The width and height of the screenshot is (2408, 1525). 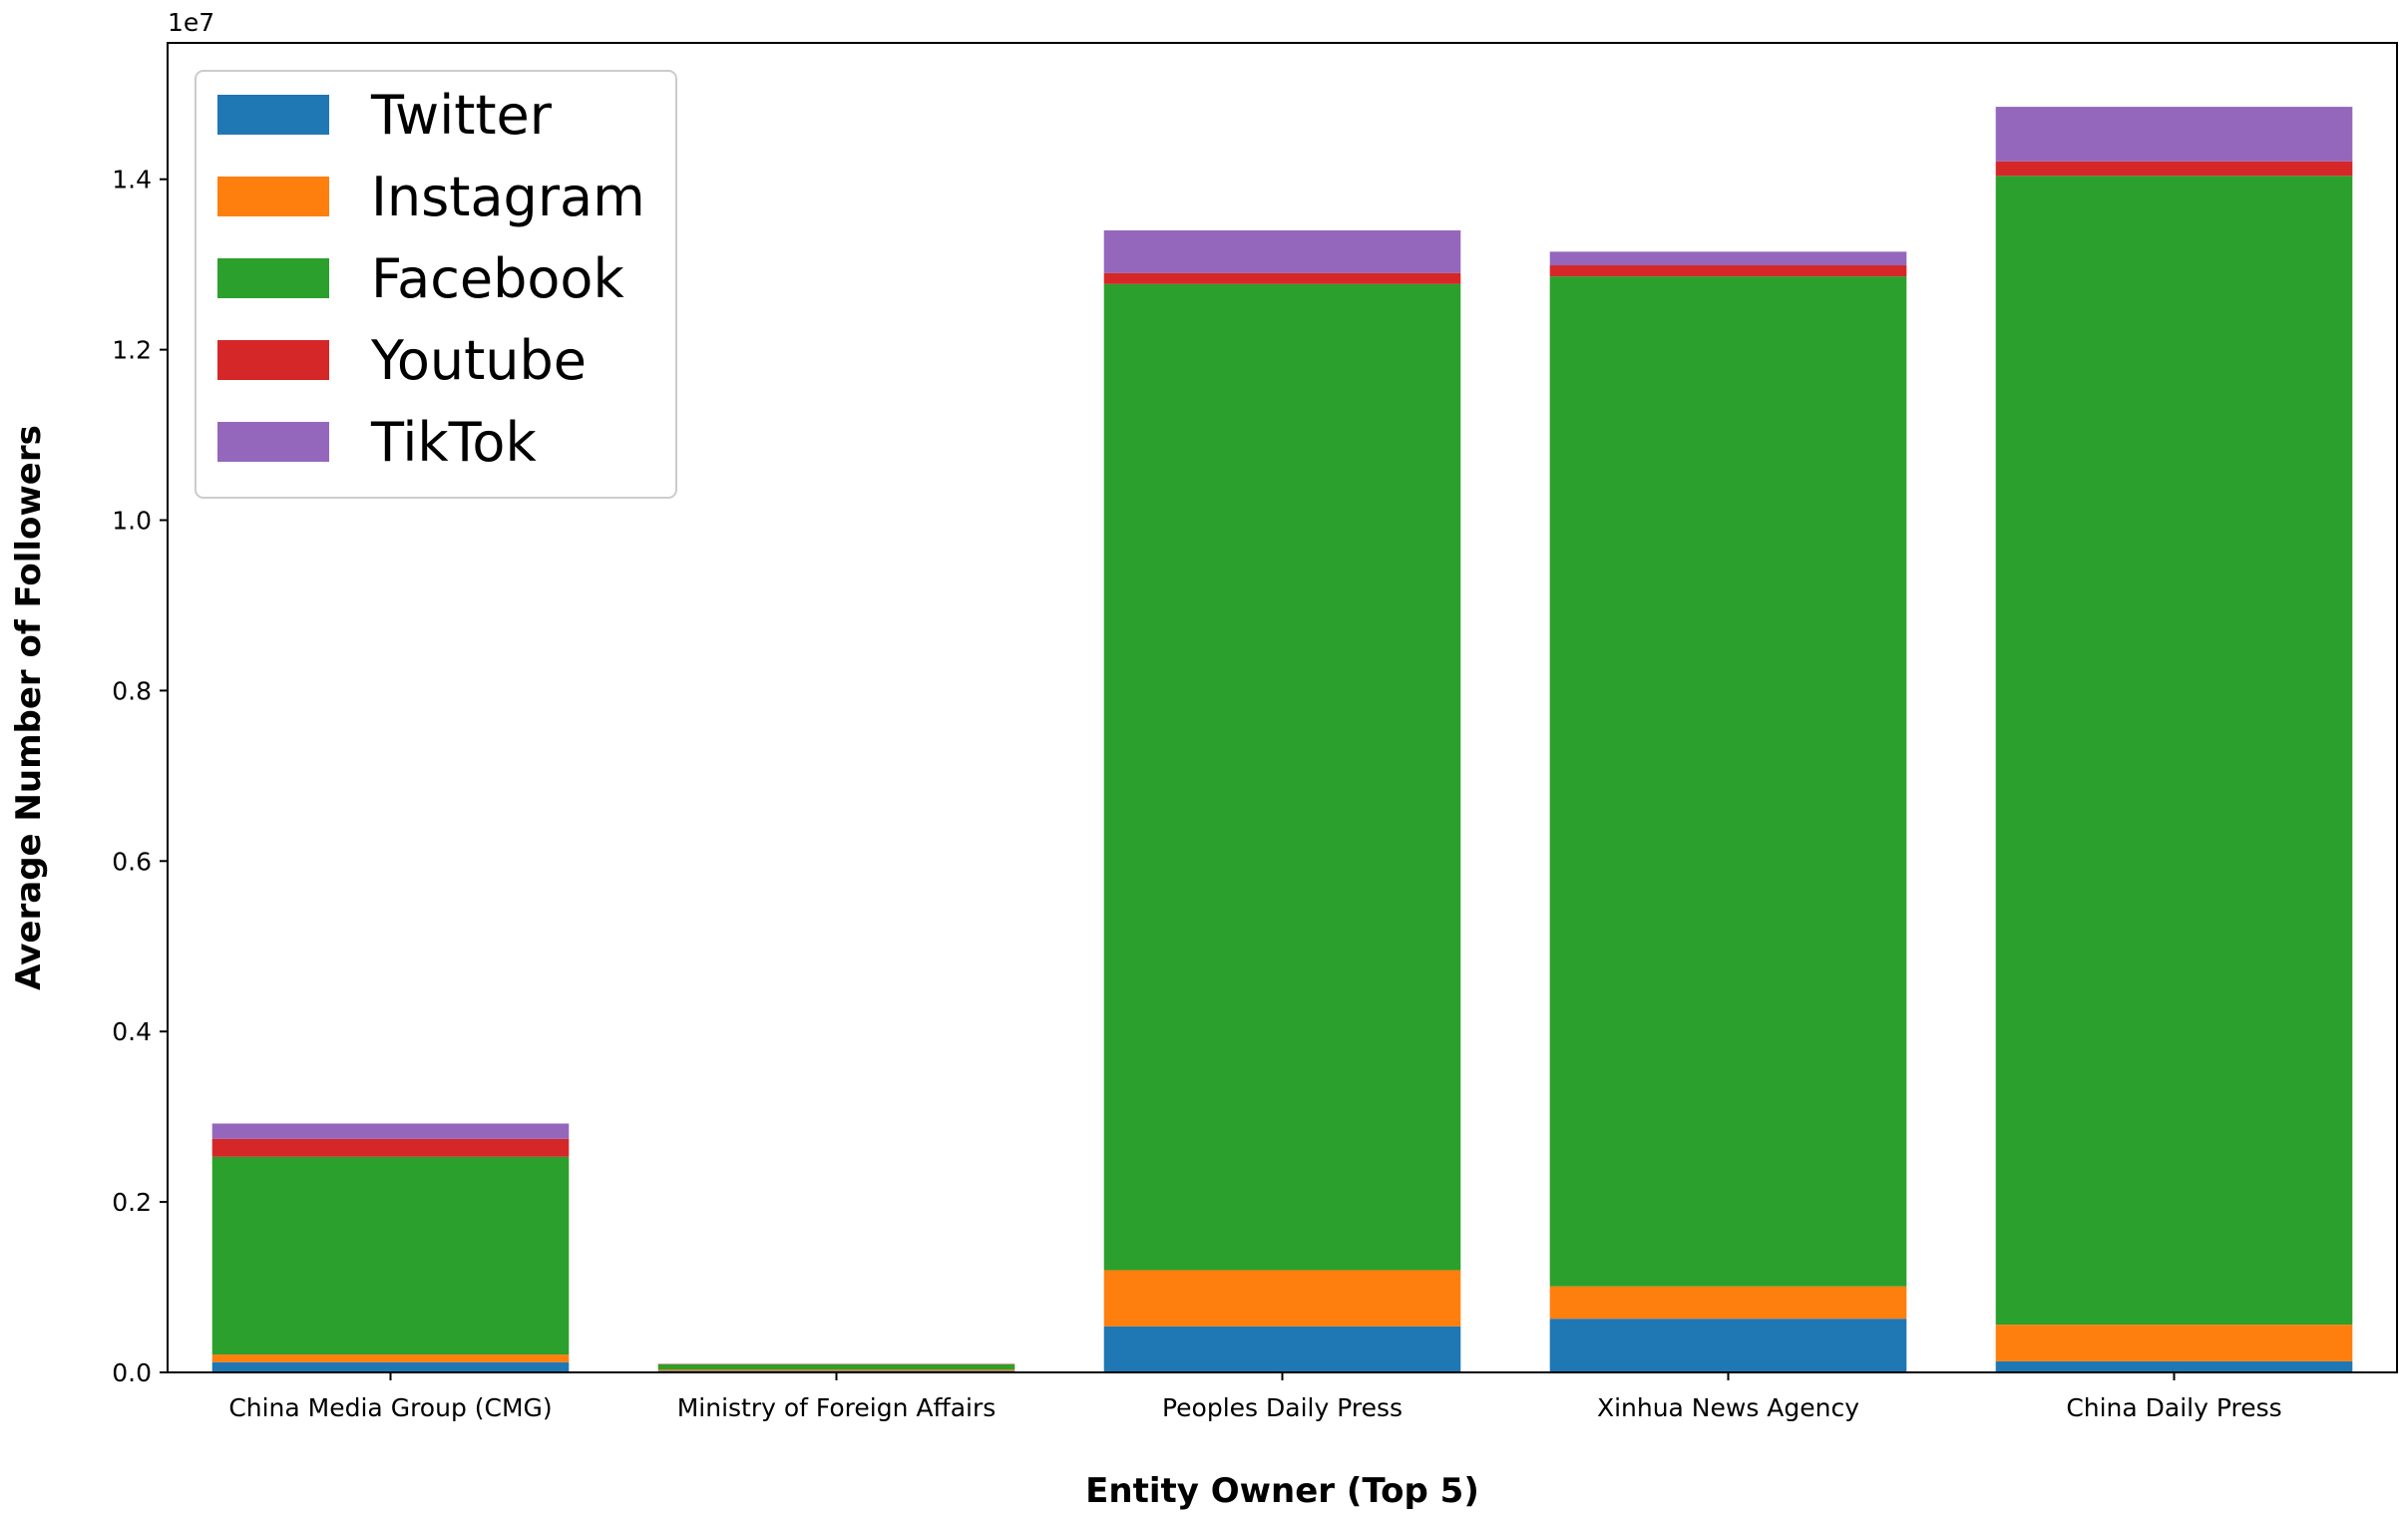 What do you see at coordinates (273, 442) in the screenshot?
I see `legend-swatch-tiktok` at bounding box center [273, 442].